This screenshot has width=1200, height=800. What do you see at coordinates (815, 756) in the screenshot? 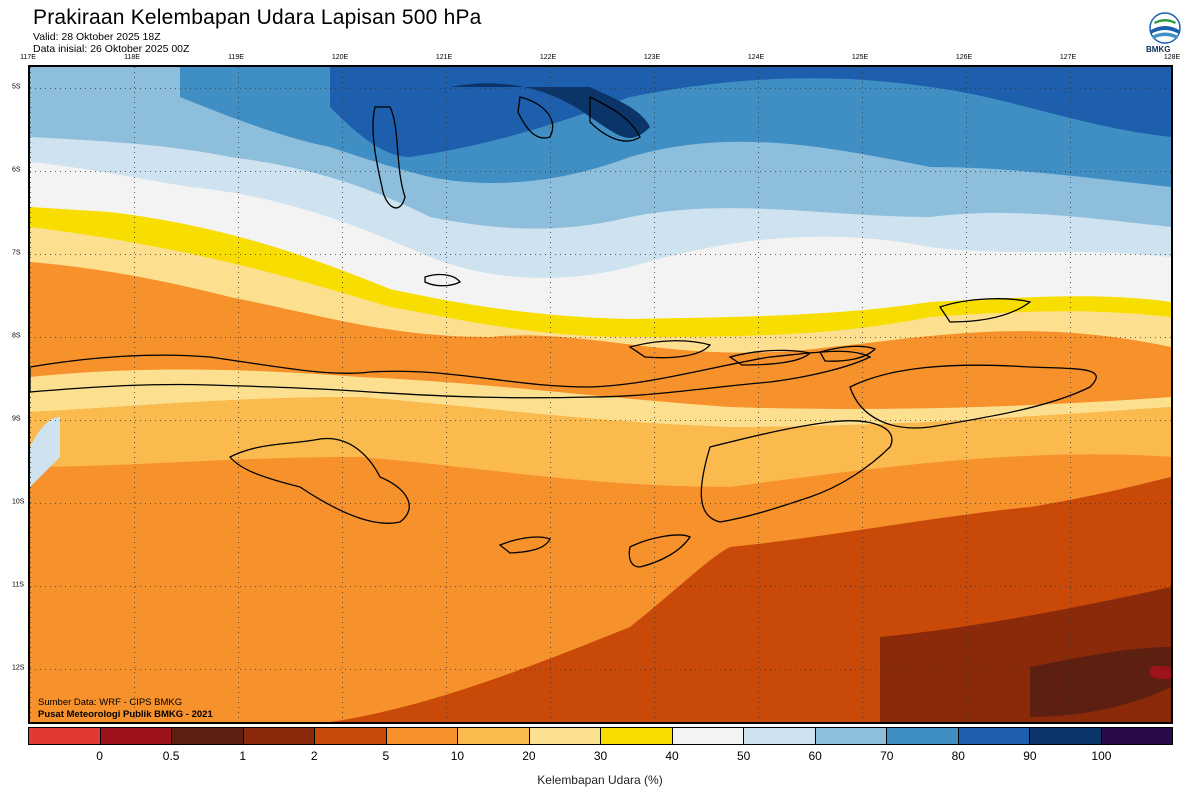
I see `colorbar-tick: 60` at bounding box center [815, 756].